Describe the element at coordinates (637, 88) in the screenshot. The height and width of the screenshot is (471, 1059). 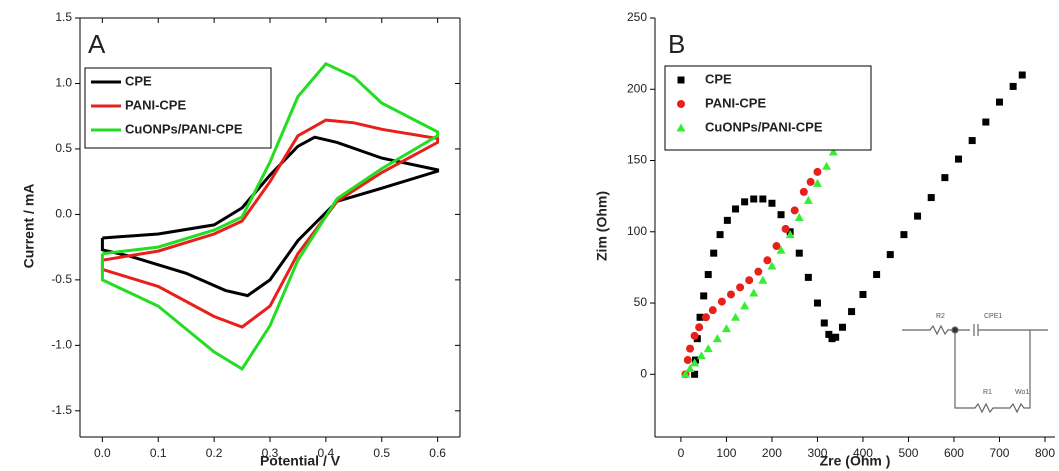
I see `y-tick-label: 200` at that location.